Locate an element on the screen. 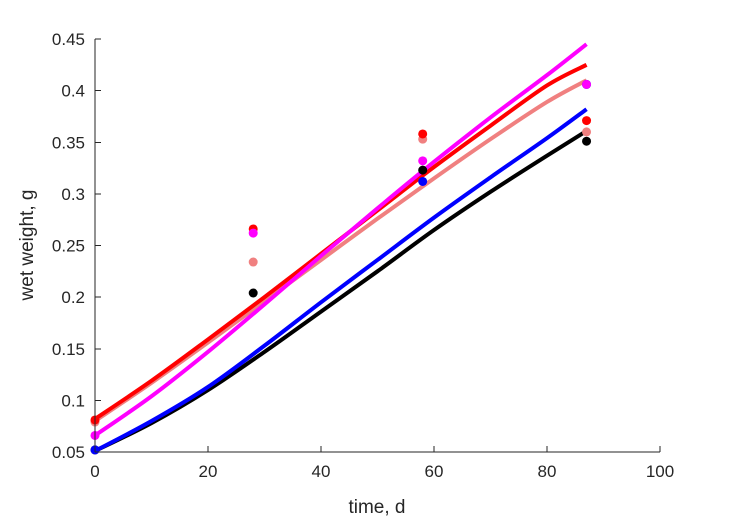  y-tick-label: 0.1 is located at coordinates (73, 400).